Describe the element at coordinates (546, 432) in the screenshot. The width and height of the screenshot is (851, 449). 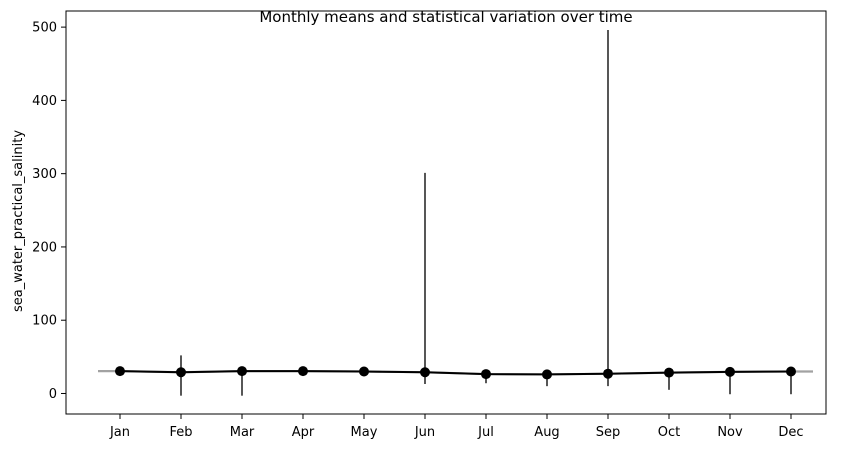
I see `x-tick-label: Aug` at that location.